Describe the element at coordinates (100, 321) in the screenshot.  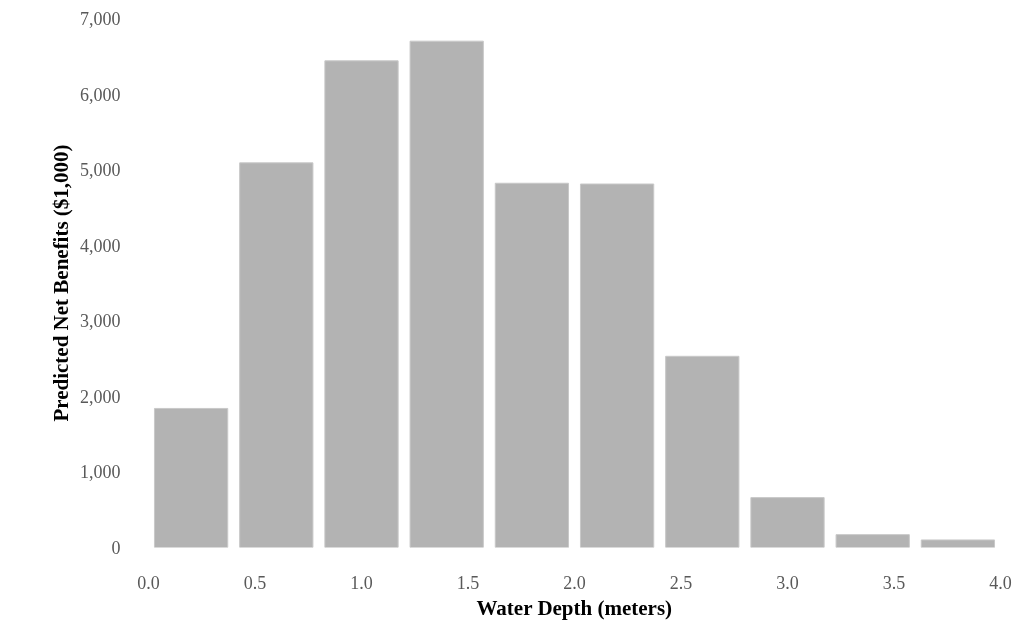
I see `y-tick-label: 3,000` at that location.